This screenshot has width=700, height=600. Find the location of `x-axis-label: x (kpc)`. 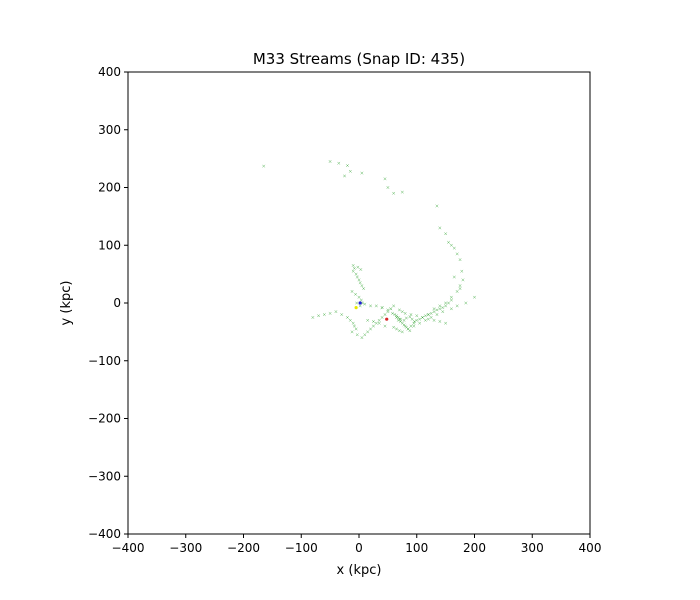

x-axis-label: x (kpc) is located at coordinates (359, 570).